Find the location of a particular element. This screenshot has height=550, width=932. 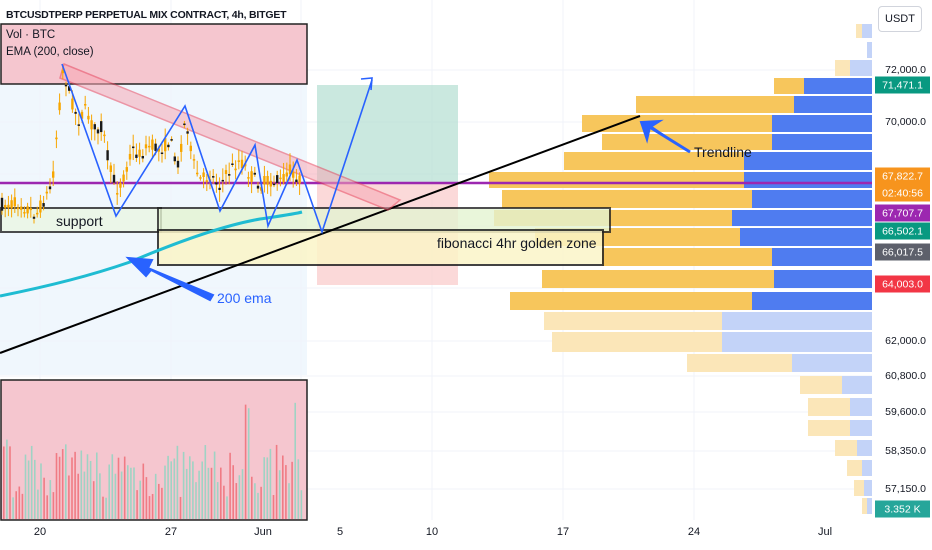

time-tick-label: 20 is located at coordinates (40, 532).